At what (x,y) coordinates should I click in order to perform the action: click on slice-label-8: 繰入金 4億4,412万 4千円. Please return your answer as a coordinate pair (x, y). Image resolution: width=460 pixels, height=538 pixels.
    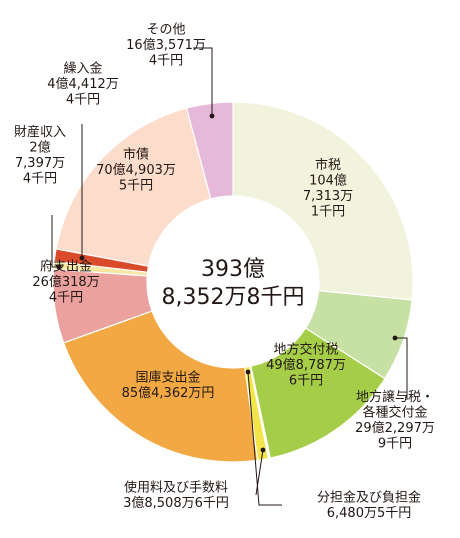
    Looking at the image, I should click on (83, 84).